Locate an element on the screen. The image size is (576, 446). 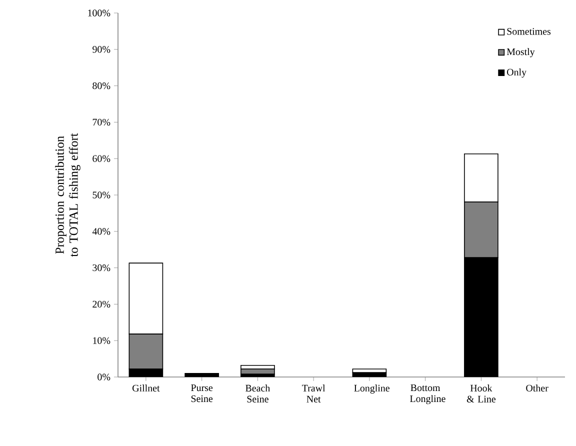
y-tick-label: 70% is located at coordinates (101, 122).